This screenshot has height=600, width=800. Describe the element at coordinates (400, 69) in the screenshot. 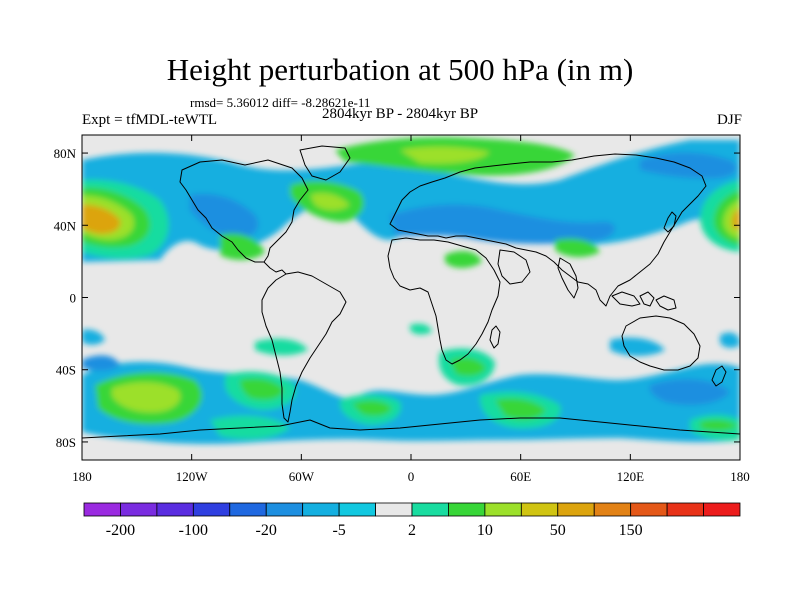

I see `figure-title: Height perturbation at 500 hPa (in m)` at that location.